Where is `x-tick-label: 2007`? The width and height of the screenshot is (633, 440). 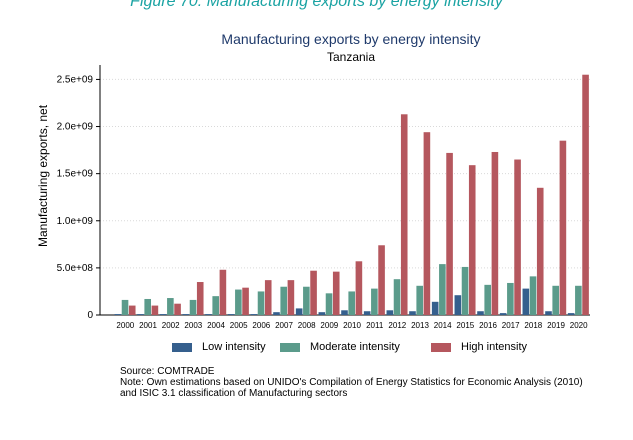 x-tick-label: 2007 is located at coordinates (284, 325).